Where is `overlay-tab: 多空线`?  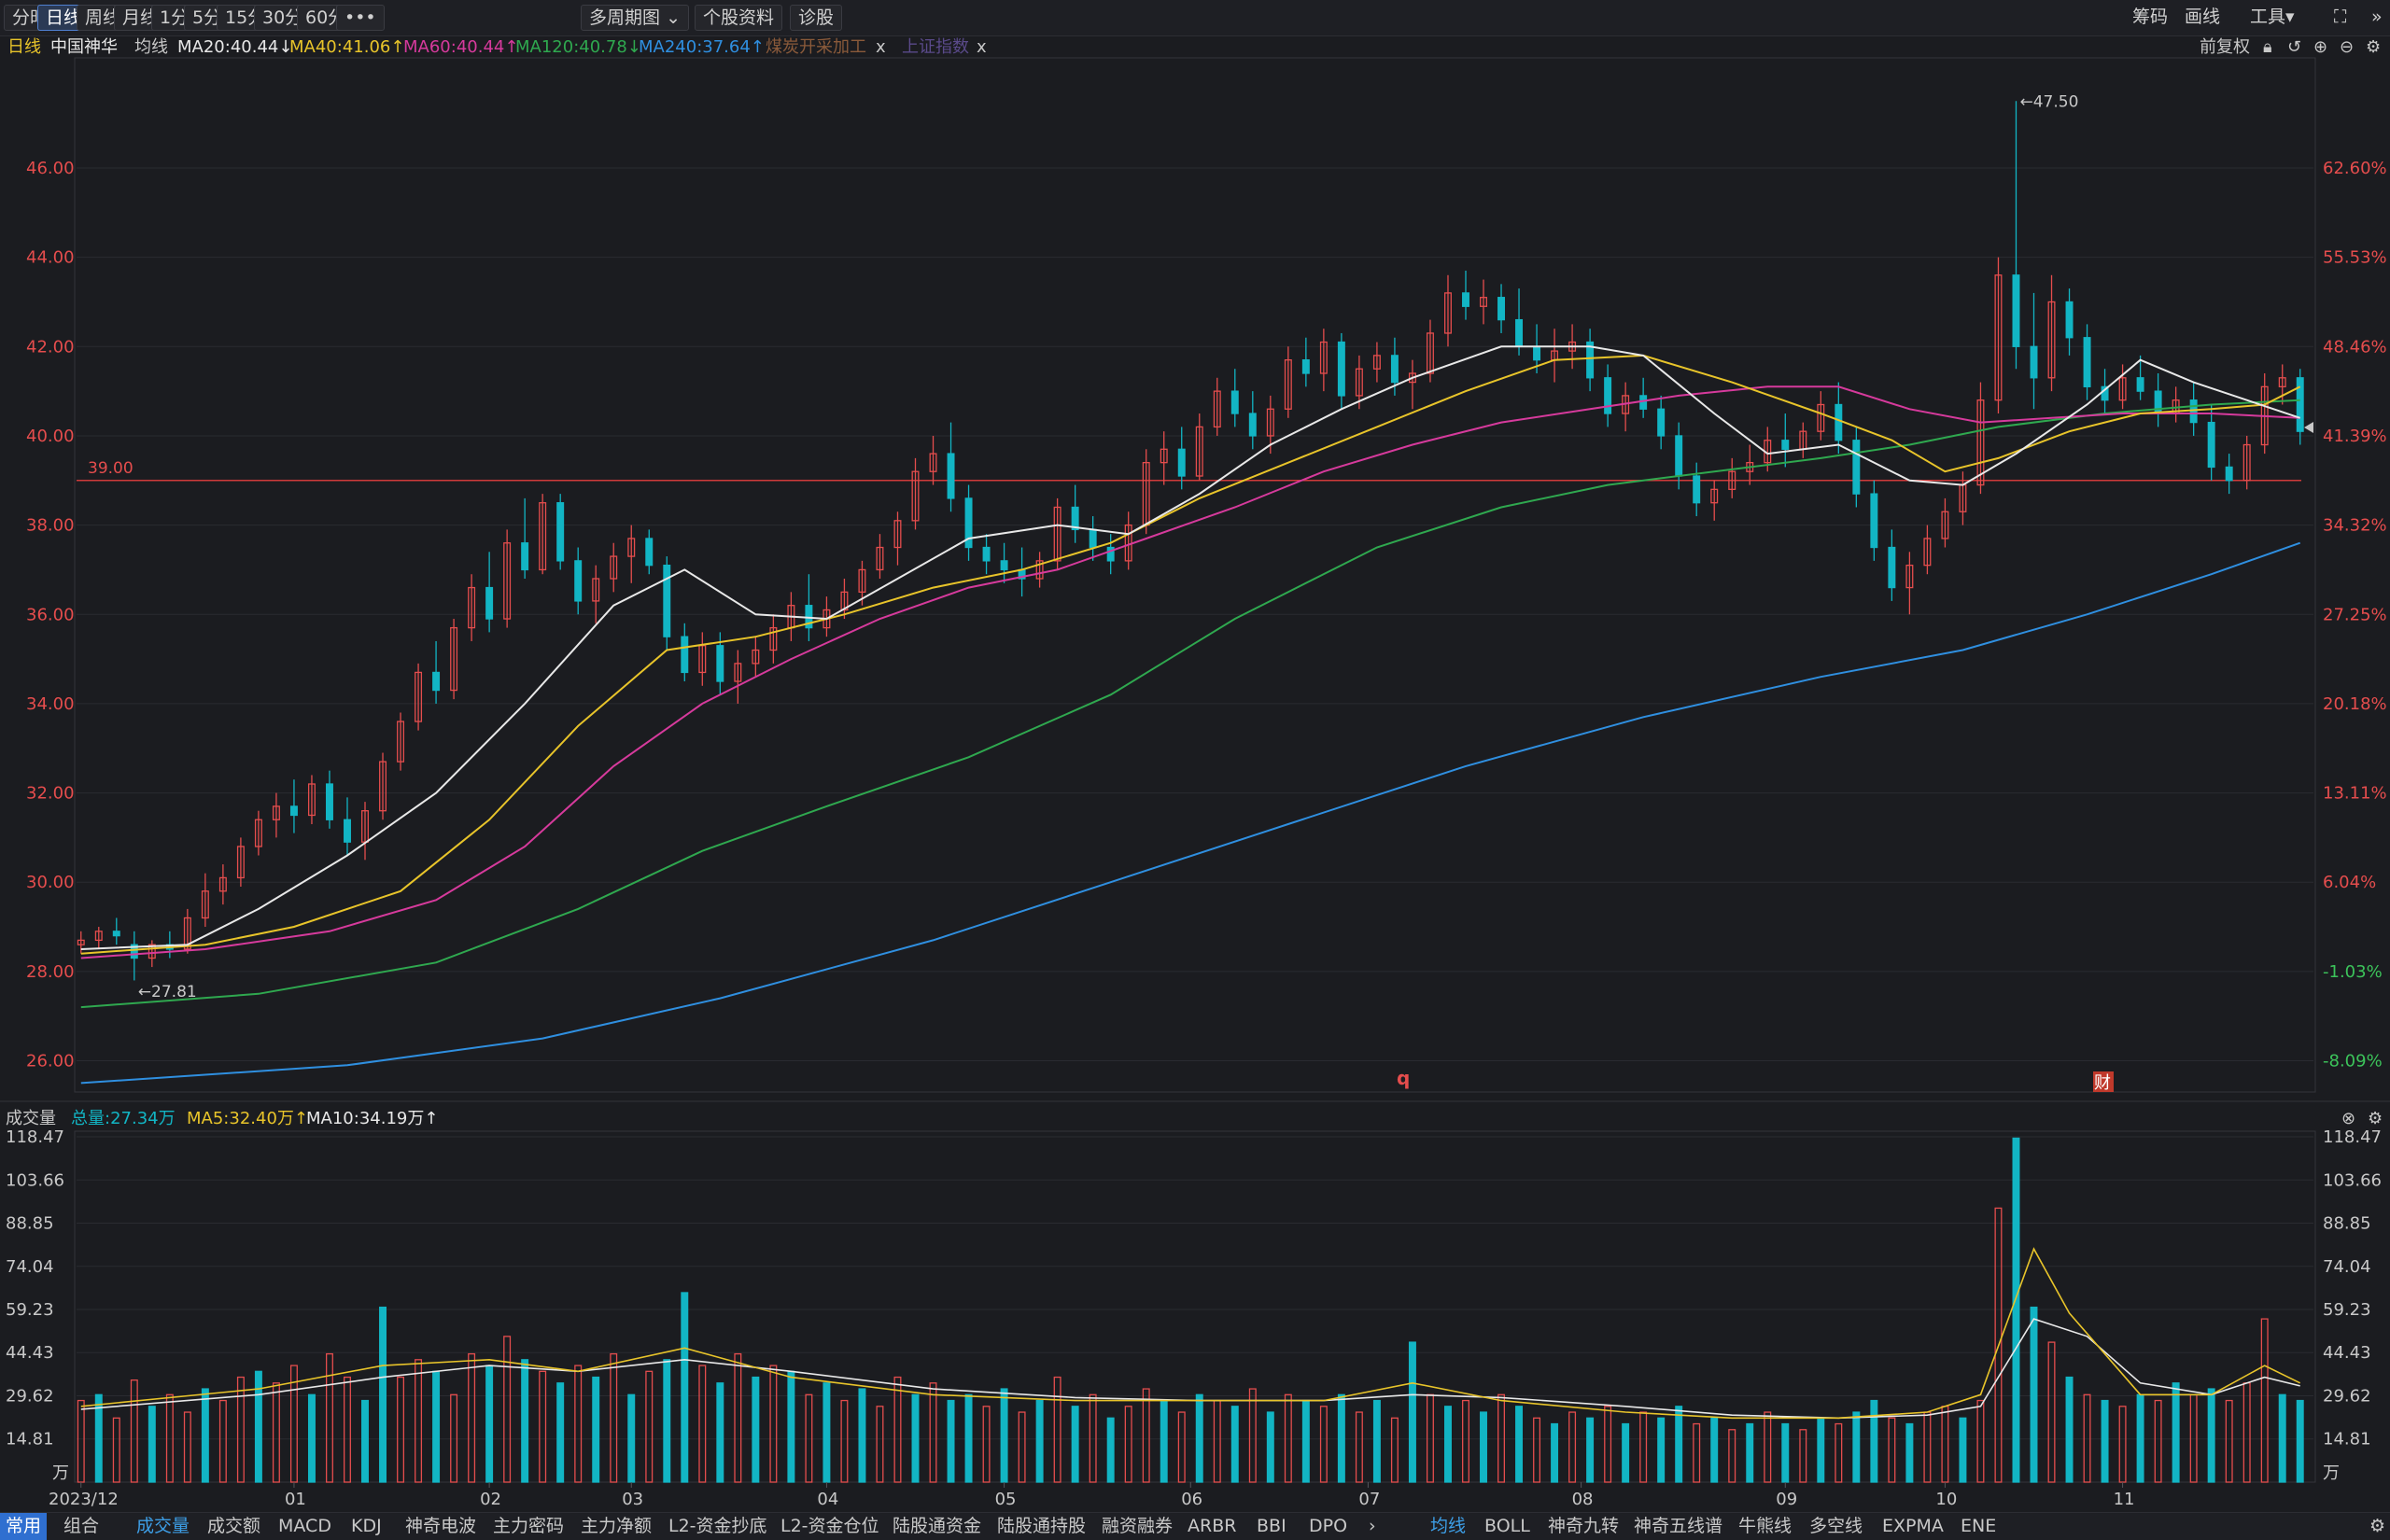
overlay-tab: 多空线 is located at coordinates (1836, 1526).